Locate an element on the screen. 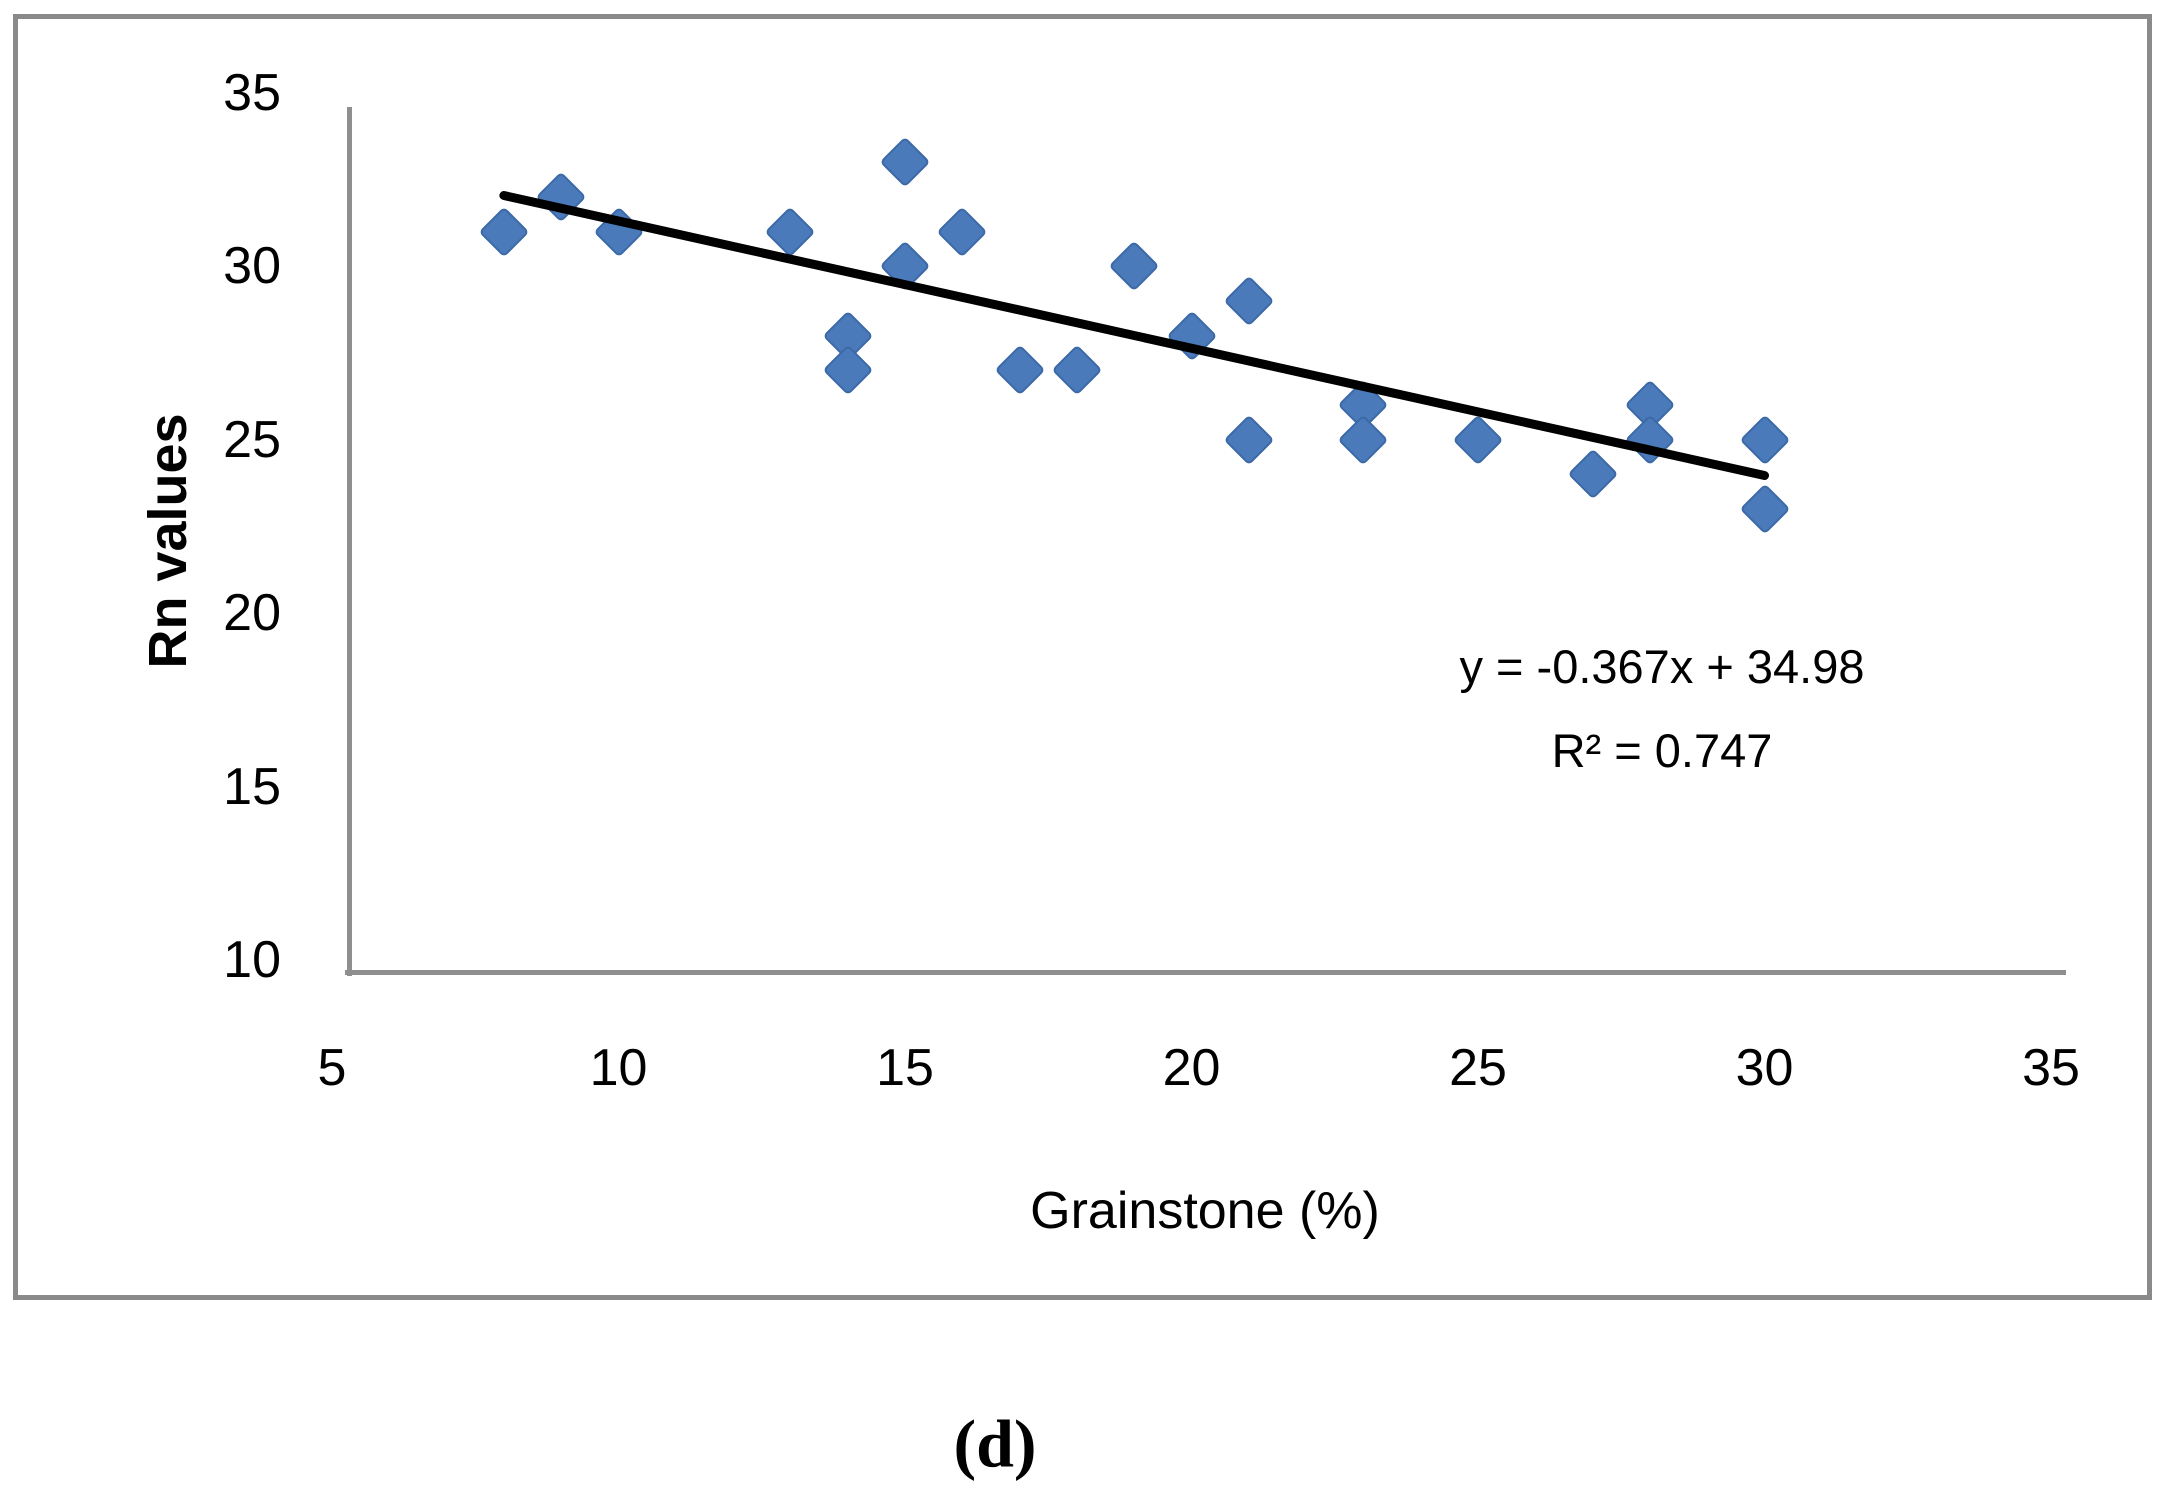 This screenshot has width=2160, height=1495. y-tick-label: 35 is located at coordinates (252, 93).